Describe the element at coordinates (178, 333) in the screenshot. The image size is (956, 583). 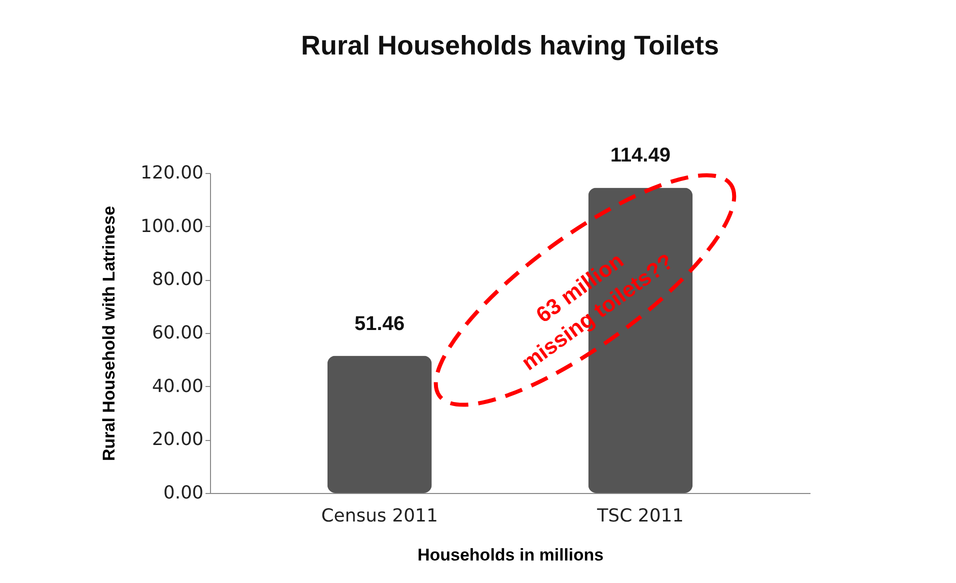
I see `y-tick-label: 60.00` at that location.